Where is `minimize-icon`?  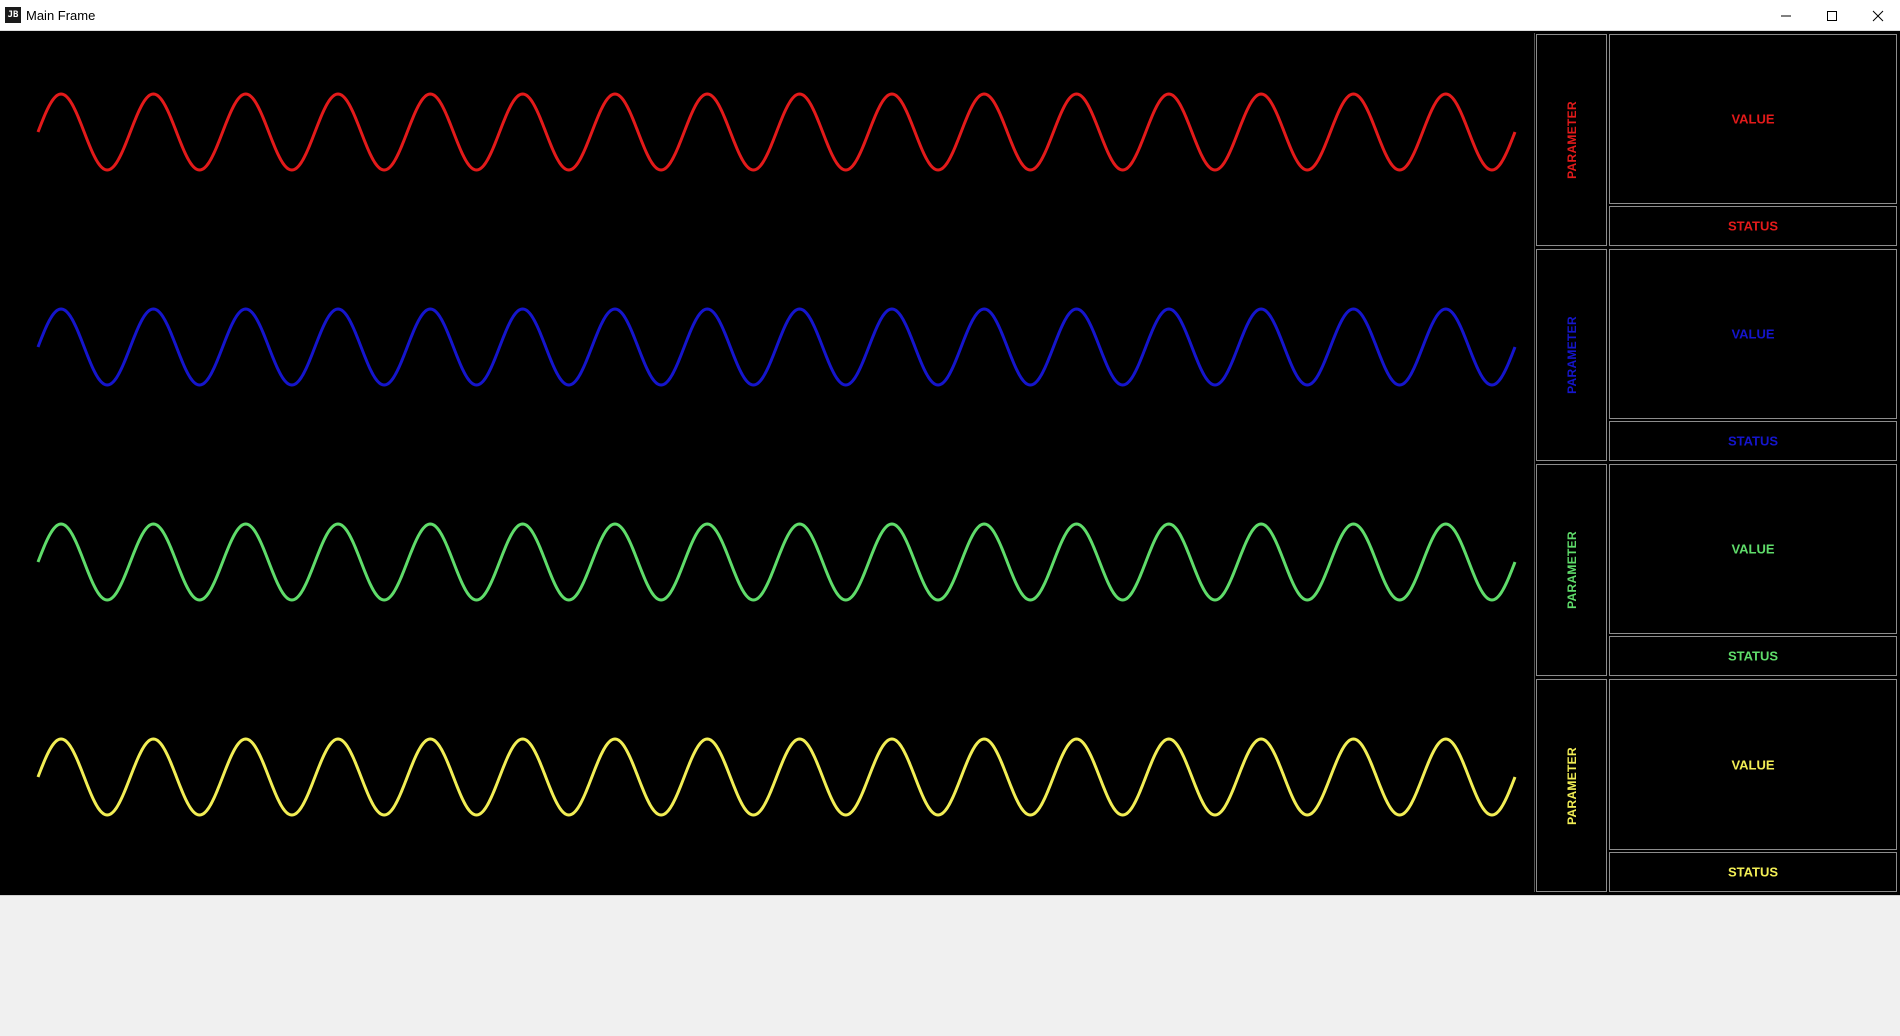 minimize-icon is located at coordinates (1786, 16).